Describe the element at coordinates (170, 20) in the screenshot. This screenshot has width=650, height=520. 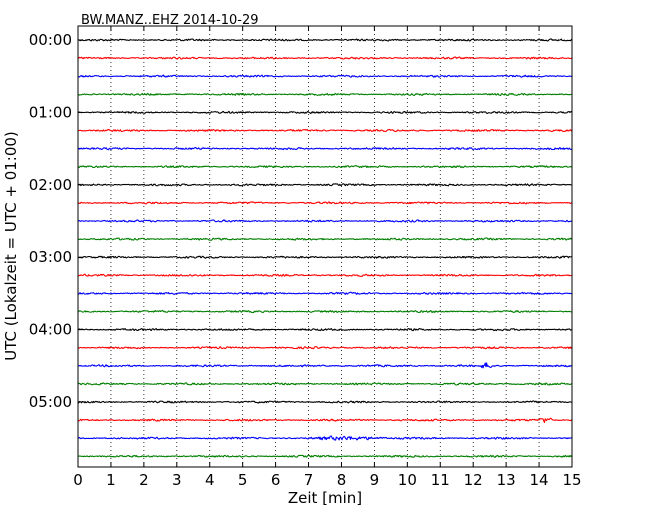
I see `chart-title: BW.MANZ..EHZ 2014-10-29` at that location.